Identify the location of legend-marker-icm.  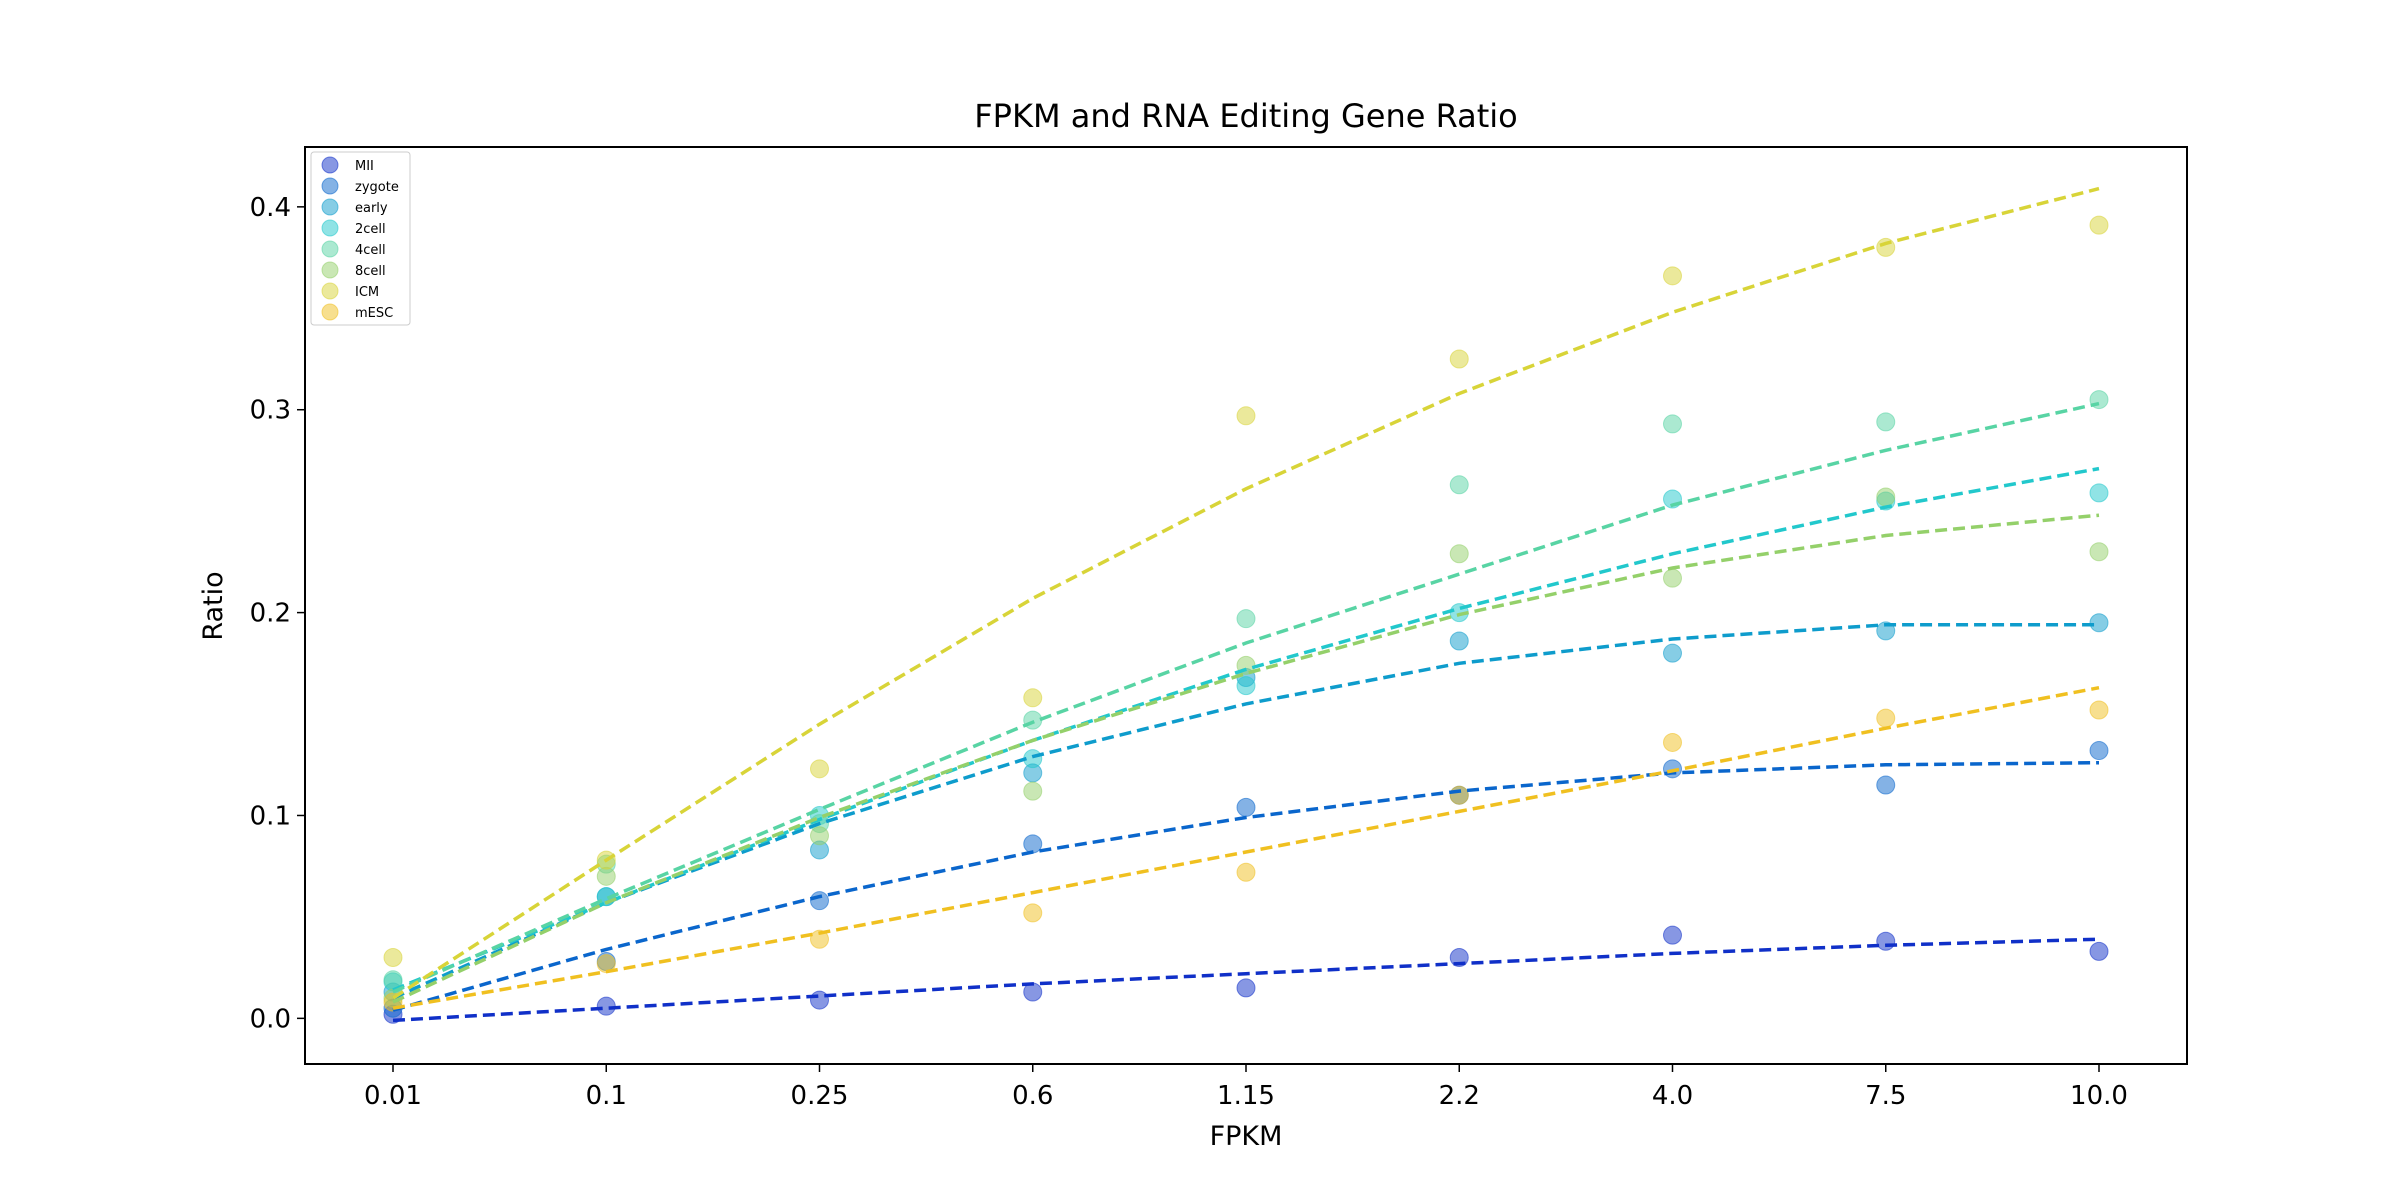
(330, 291).